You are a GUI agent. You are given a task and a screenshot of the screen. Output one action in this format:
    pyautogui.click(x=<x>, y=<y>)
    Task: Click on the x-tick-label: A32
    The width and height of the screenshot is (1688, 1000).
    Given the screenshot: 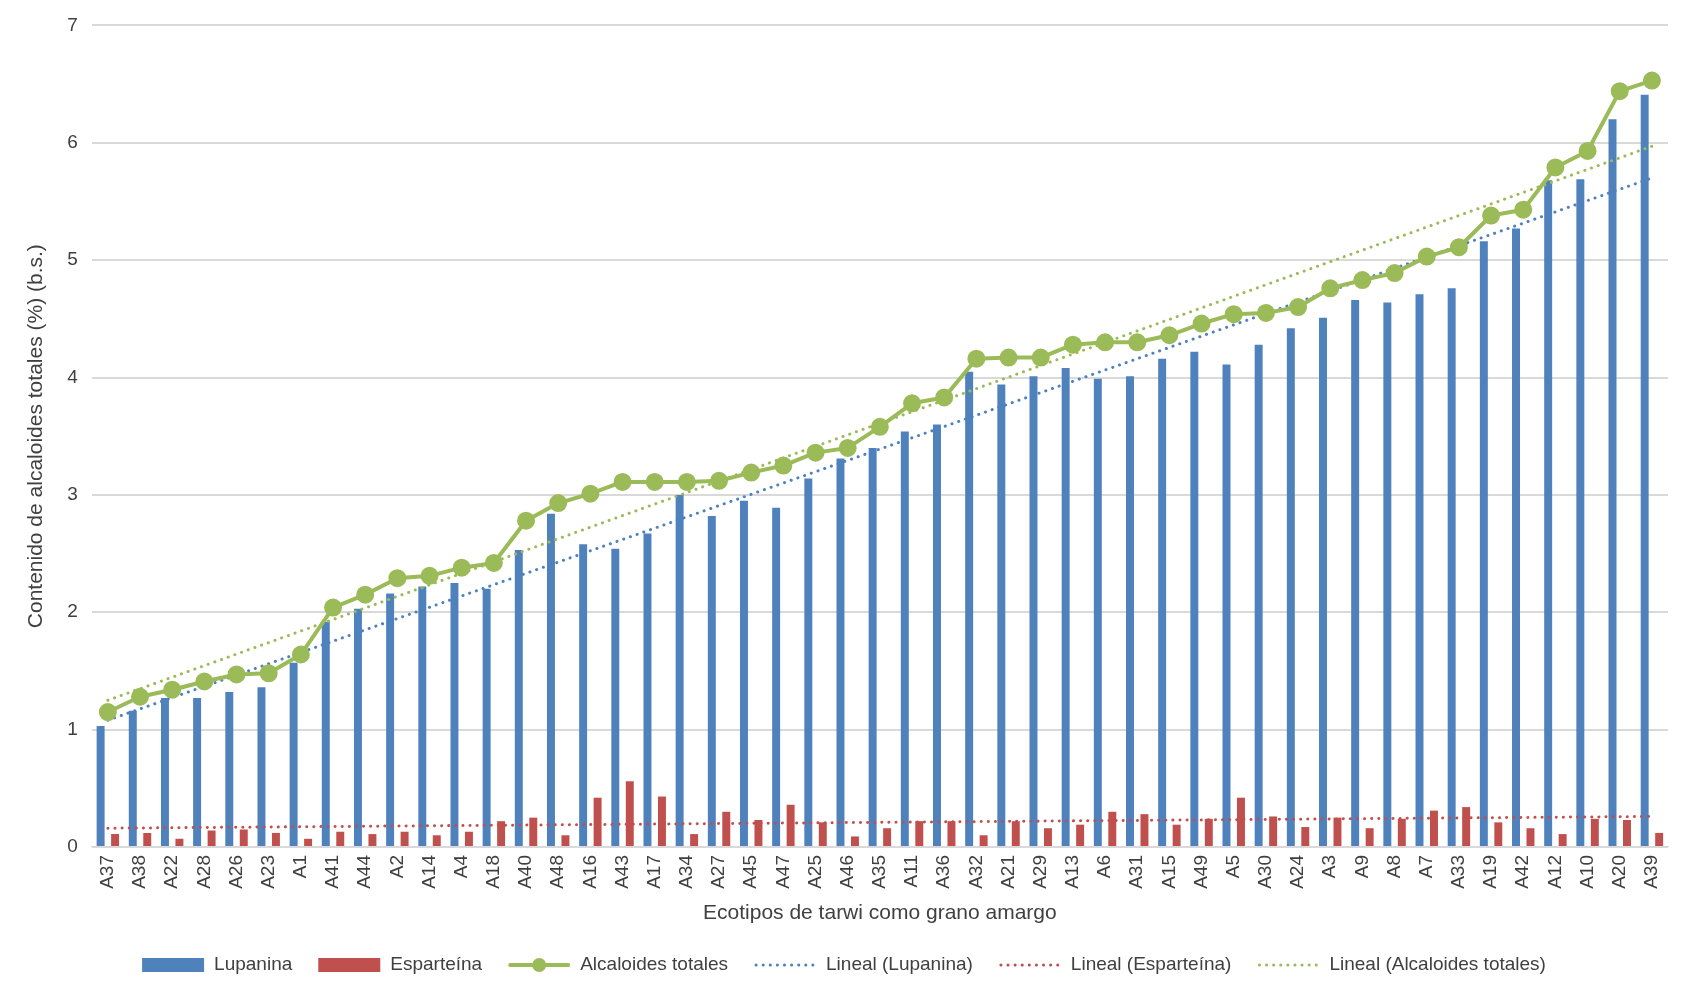 What is the action you would take?
    pyautogui.click(x=975, y=871)
    